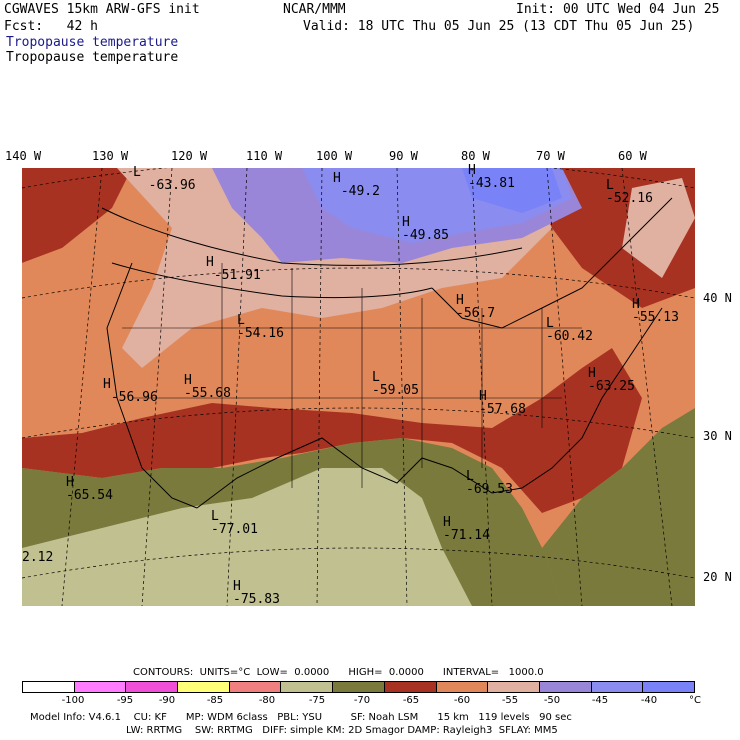 The width and height of the screenshot is (740, 740). What do you see at coordinates (356, 185) in the screenshot?
I see `extremum-label: H -49.2` at bounding box center [356, 185].